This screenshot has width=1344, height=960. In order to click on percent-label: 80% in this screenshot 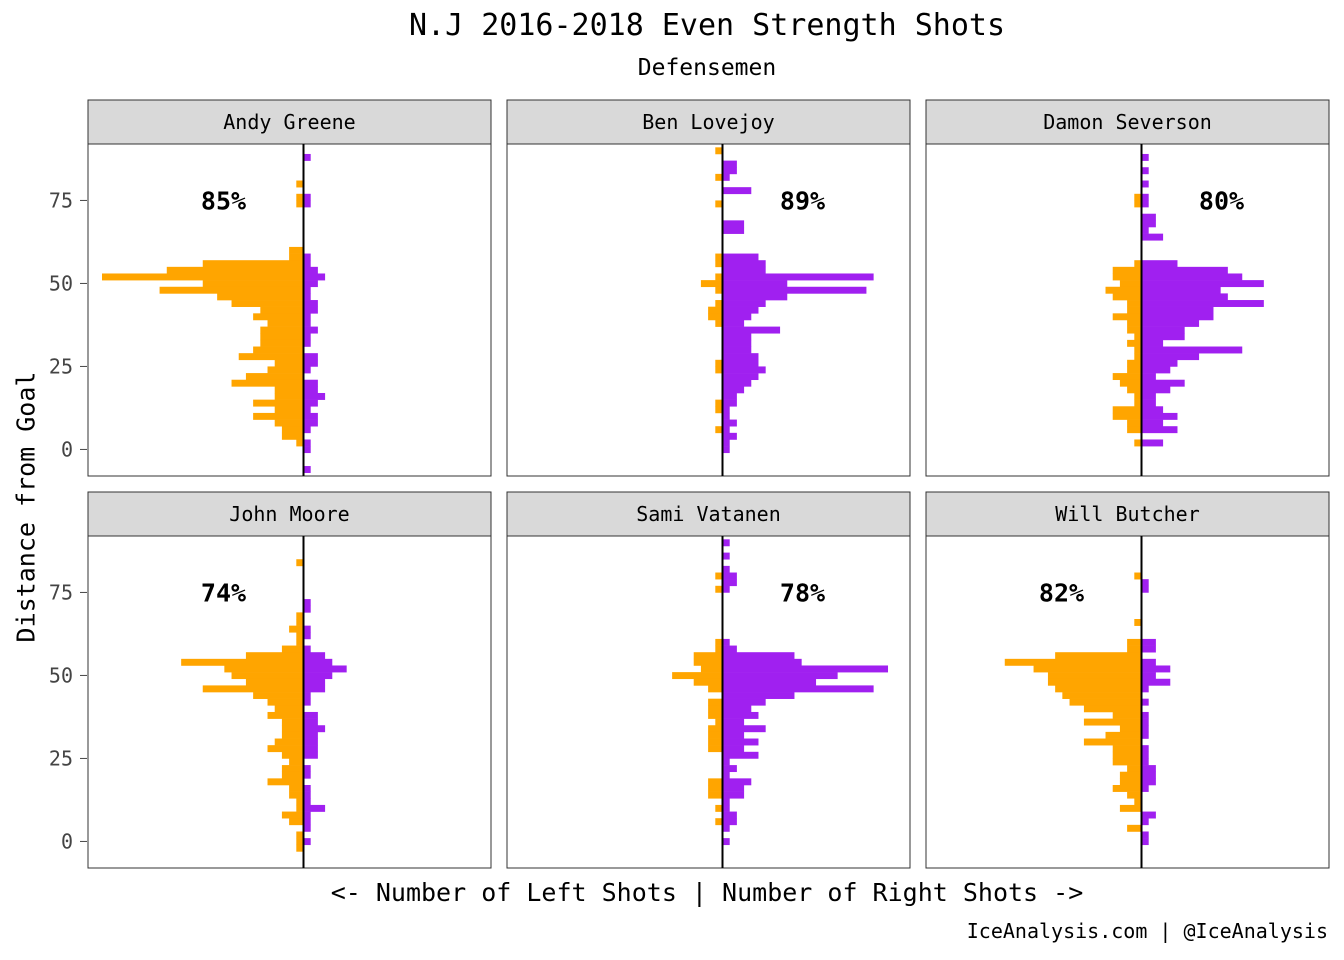, I will do `click(1221, 200)`.